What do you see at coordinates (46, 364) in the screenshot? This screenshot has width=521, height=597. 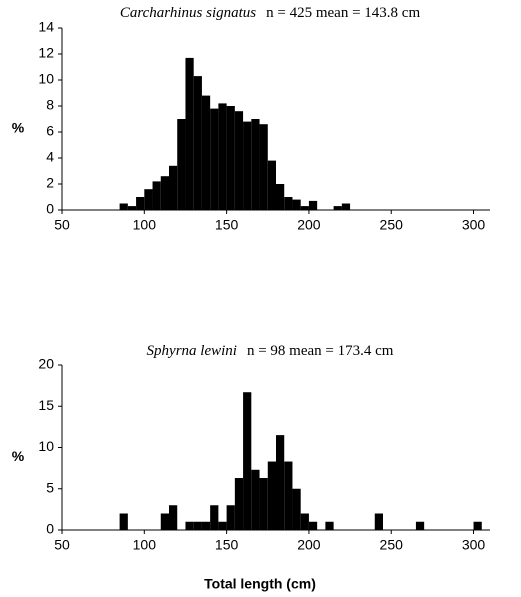 I see `y-tick-label: 20` at bounding box center [46, 364].